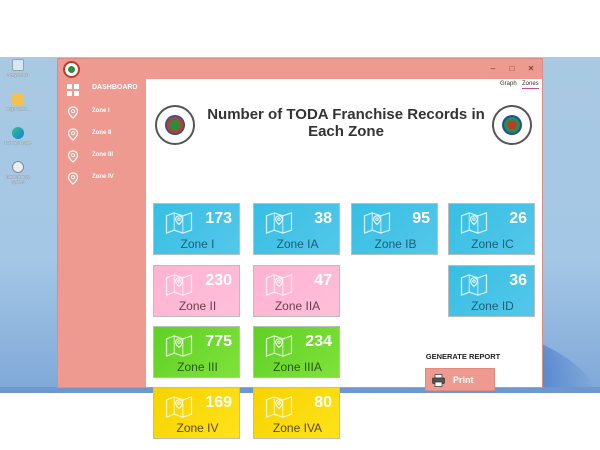 The image size is (600, 450). What do you see at coordinates (297, 428) in the screenshot?
I see `zone-name: Zone IVA` at bounding box center [297, 428].